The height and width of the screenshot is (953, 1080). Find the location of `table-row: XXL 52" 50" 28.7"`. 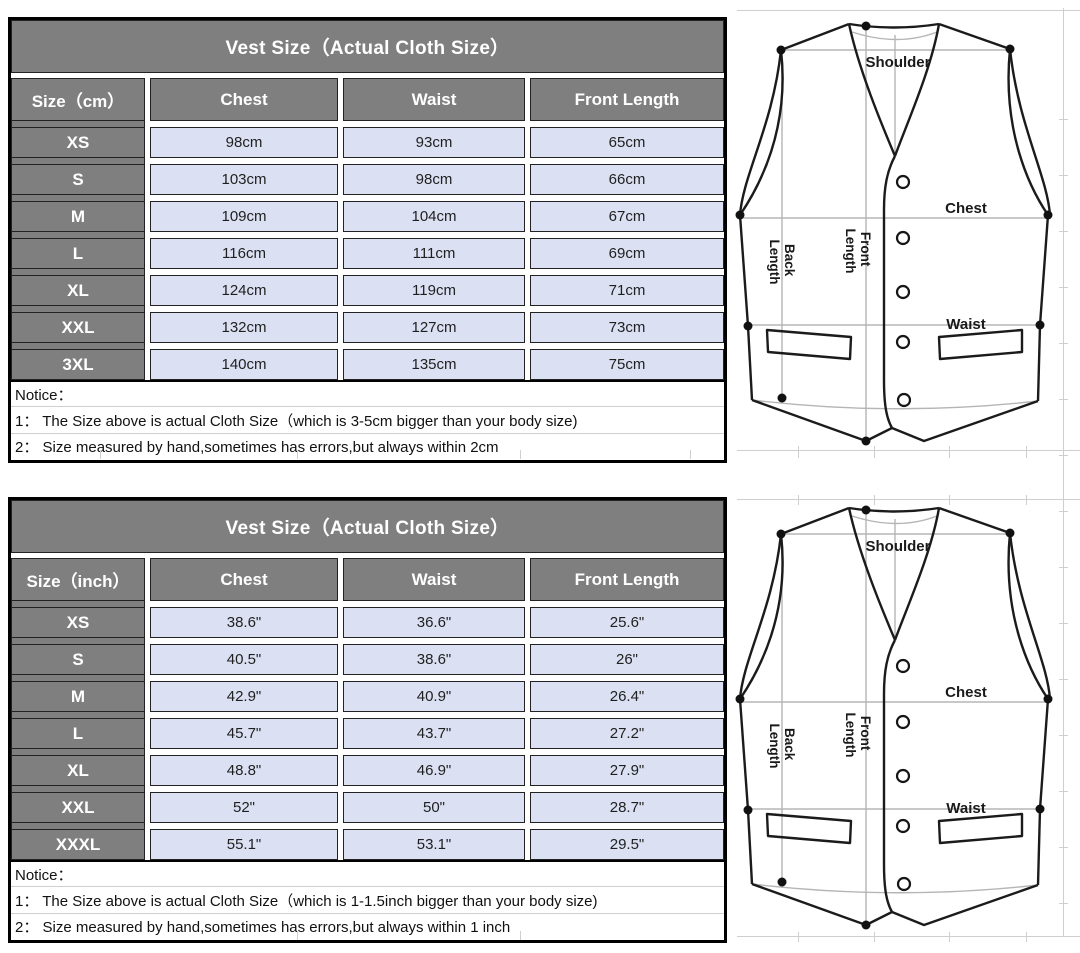

table-row: XXL 52" 50" 28.7" is located at coordinates (367, 807).